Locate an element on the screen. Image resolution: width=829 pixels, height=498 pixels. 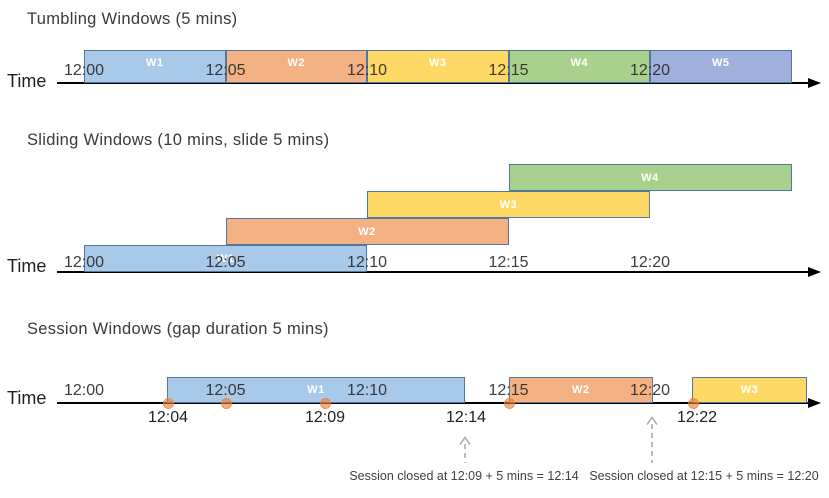
section-title: Tumbling Windows (5 mins) is located at coordinates (132, 19).